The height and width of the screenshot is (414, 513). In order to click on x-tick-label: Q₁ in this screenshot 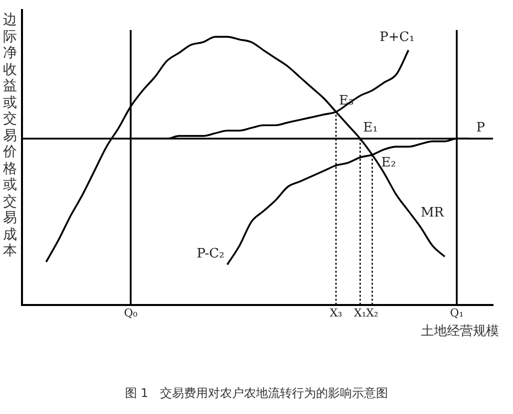, I will do `click(457, 313)`.